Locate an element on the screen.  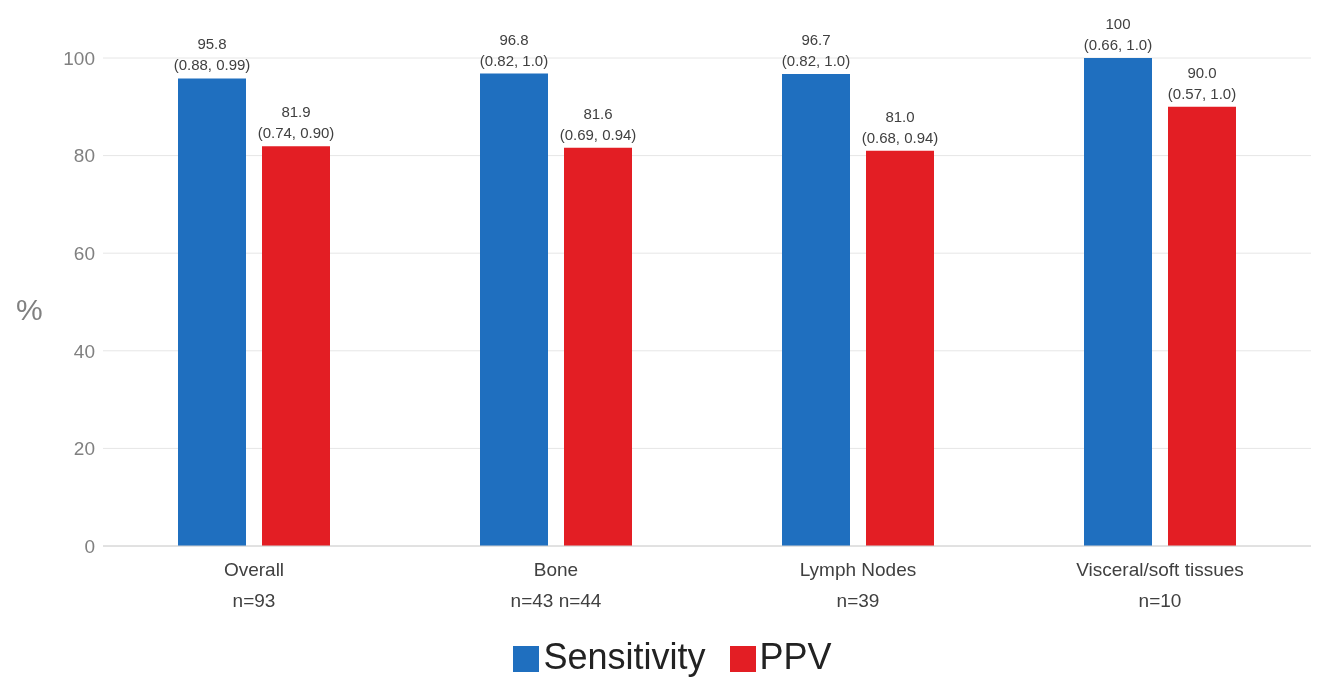
data-label: 81.0 (0.68, 0.94) is located at coordinates (900, 126).